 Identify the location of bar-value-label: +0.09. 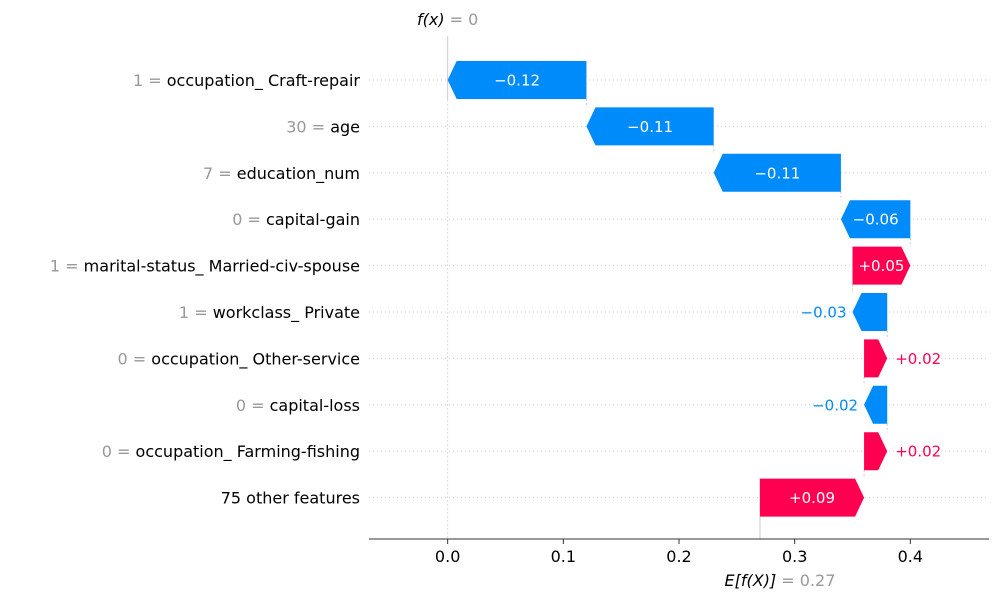
(812, 498).